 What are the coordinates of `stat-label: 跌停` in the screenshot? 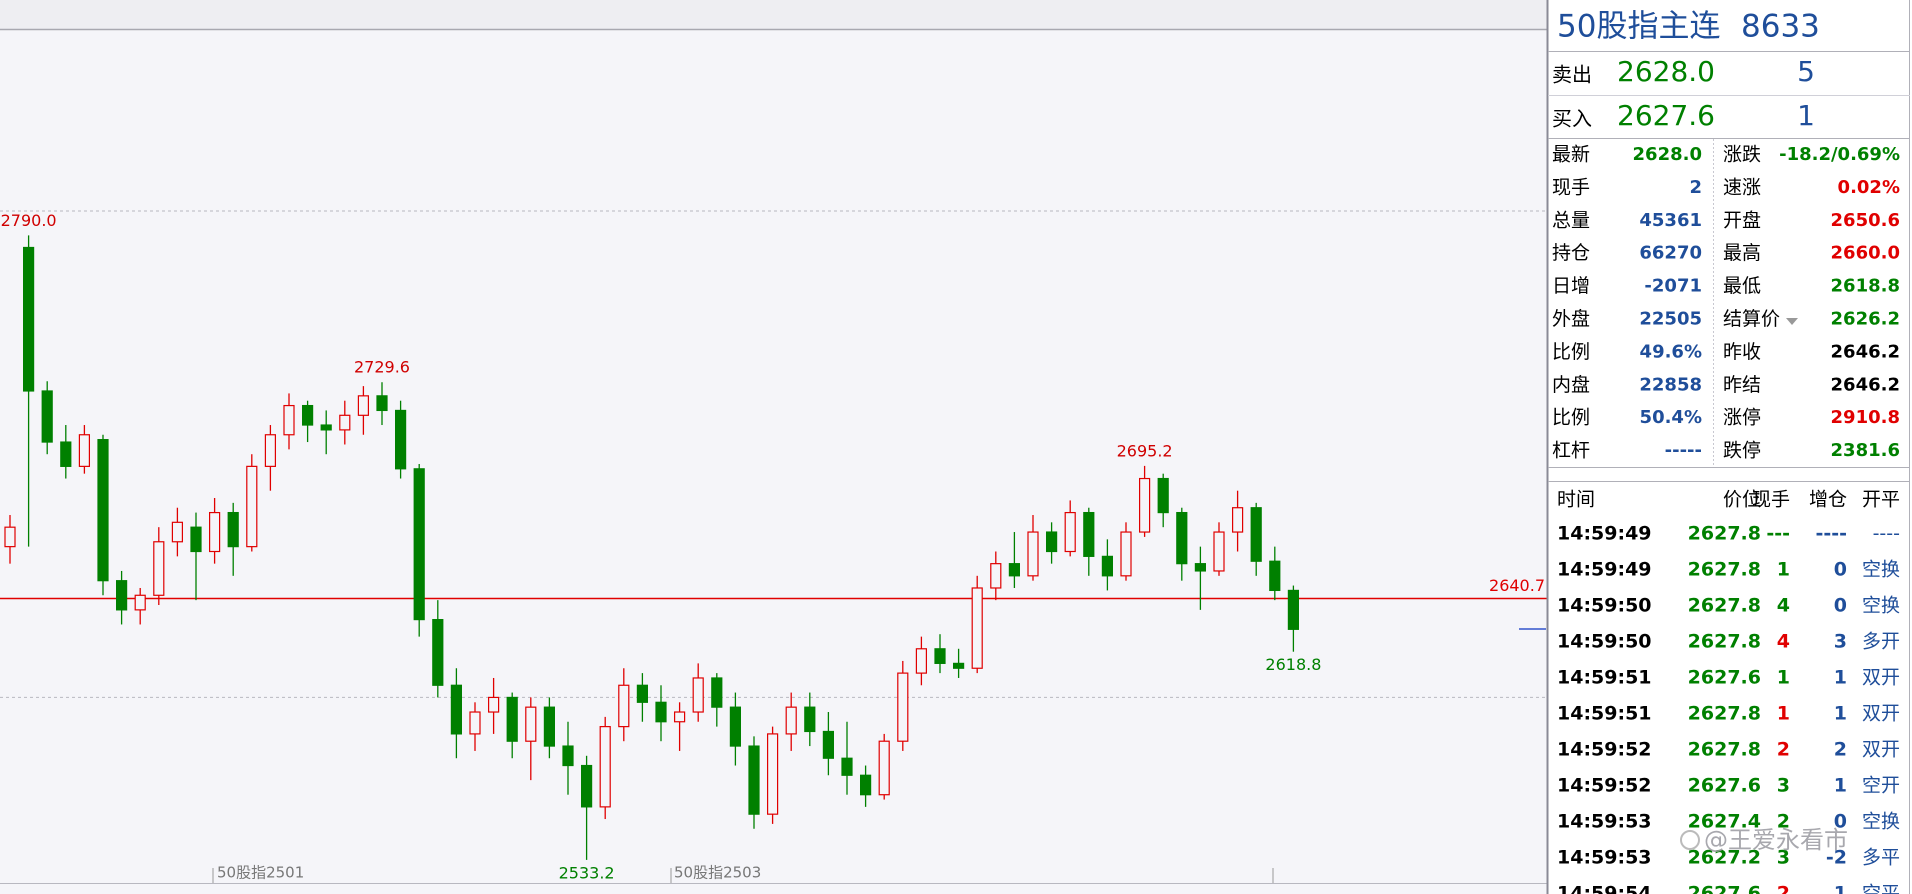 It's located at (1742, 451).